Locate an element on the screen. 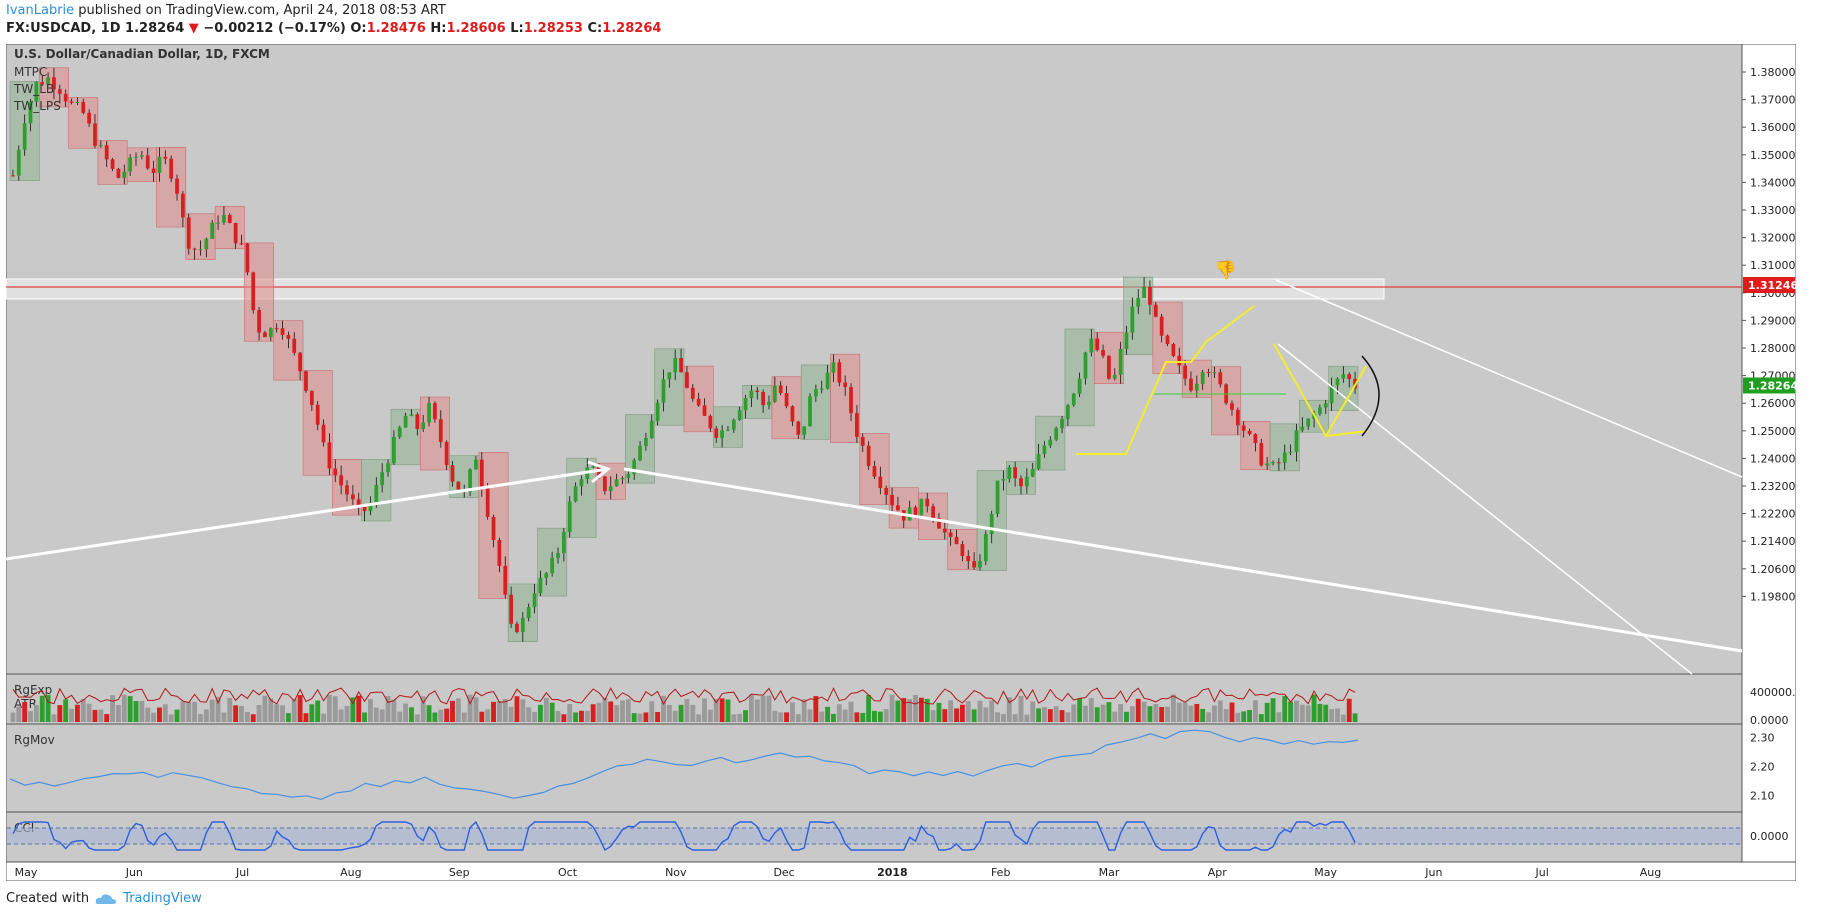 The height and width of the screenshot is (918, 1824). author-link: IvanLabrie is located at coordinates (40, 10).